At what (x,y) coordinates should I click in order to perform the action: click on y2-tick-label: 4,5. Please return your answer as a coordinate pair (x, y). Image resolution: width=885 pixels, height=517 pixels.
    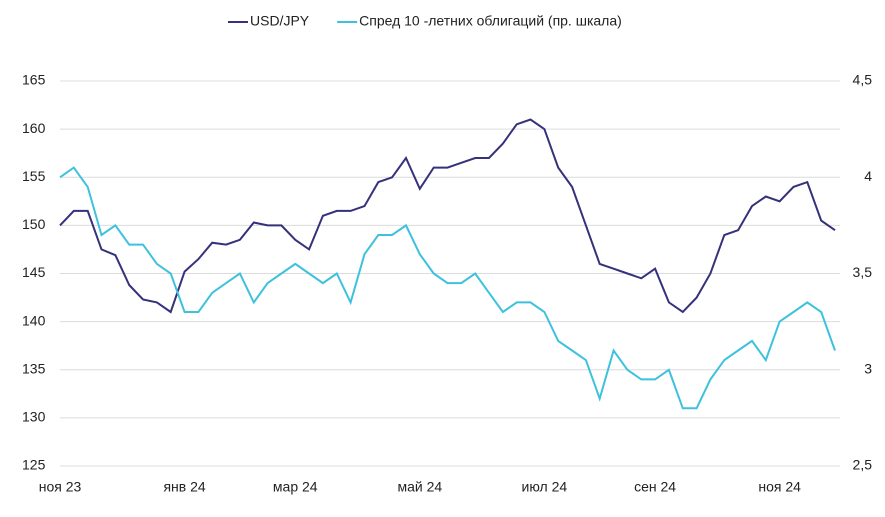
    Looking at the image, I should click on (863, 80).